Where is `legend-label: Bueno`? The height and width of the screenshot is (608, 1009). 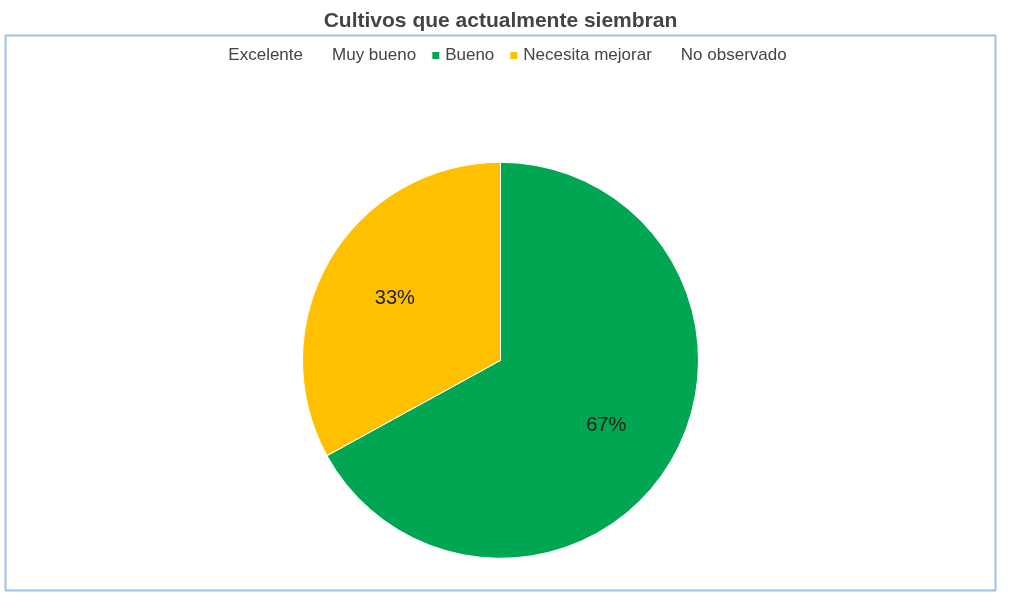 legend-label: Bueno is located at coordinates (470, 55).